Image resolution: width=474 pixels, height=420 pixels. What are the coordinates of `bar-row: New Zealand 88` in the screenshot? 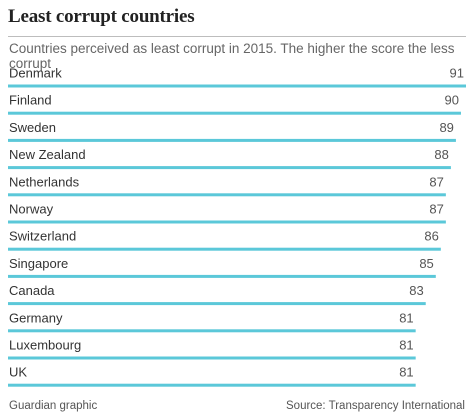 It's located at (229, 158).